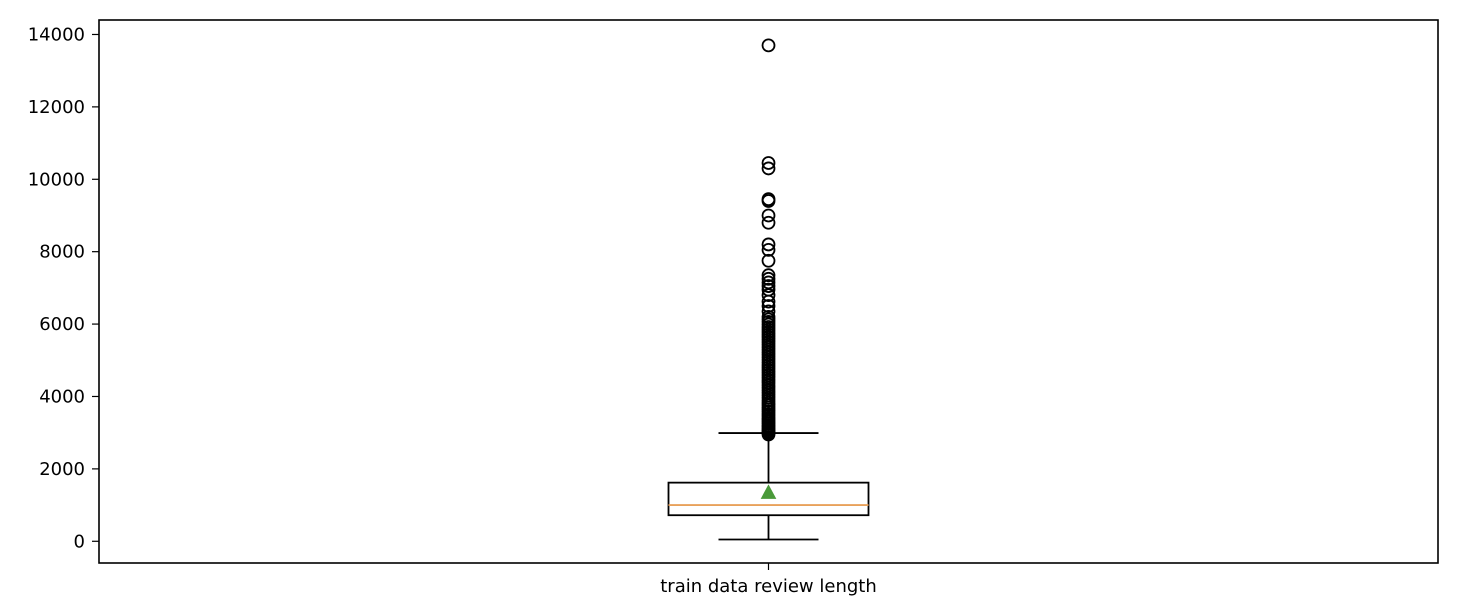 The image size is (1478, 612). Describe the element at coordinates (62, 469) in the screenshot. I see `y-tick-label: 2000` at that location.